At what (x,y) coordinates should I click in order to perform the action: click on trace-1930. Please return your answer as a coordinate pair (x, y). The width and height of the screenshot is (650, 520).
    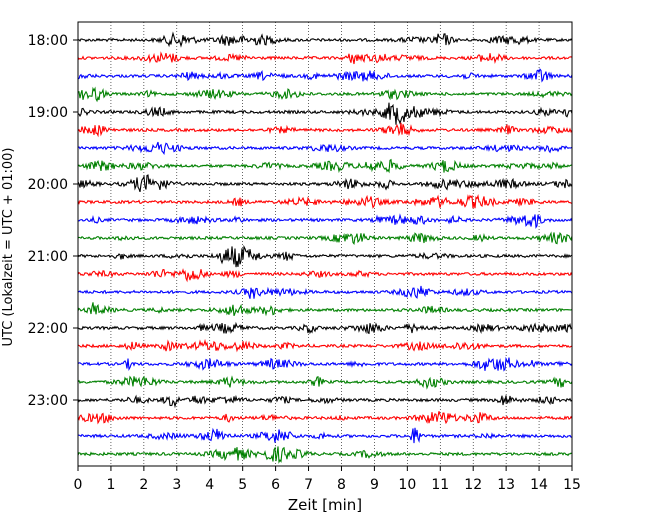
    Looking at the image, I should click on (325, 148).